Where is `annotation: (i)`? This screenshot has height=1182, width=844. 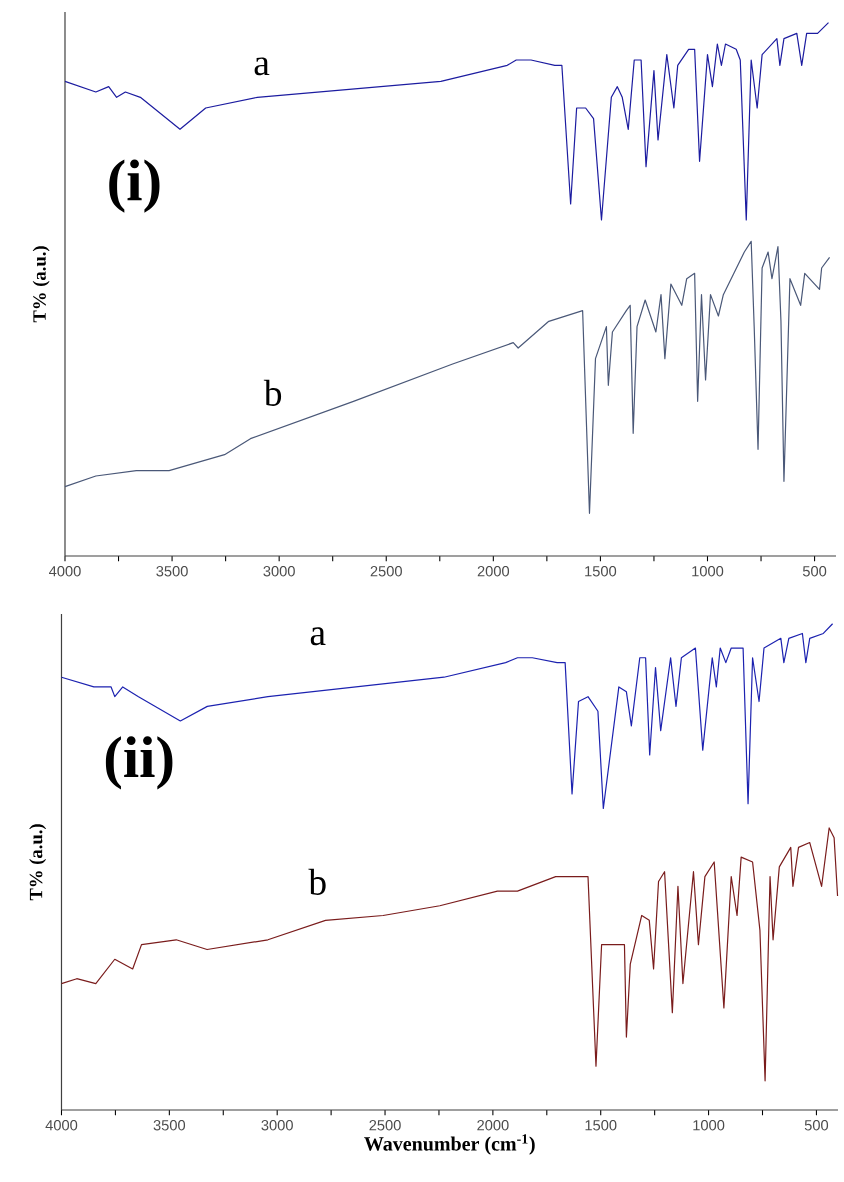
annotation: (i) is located at coordinates (134, 186).